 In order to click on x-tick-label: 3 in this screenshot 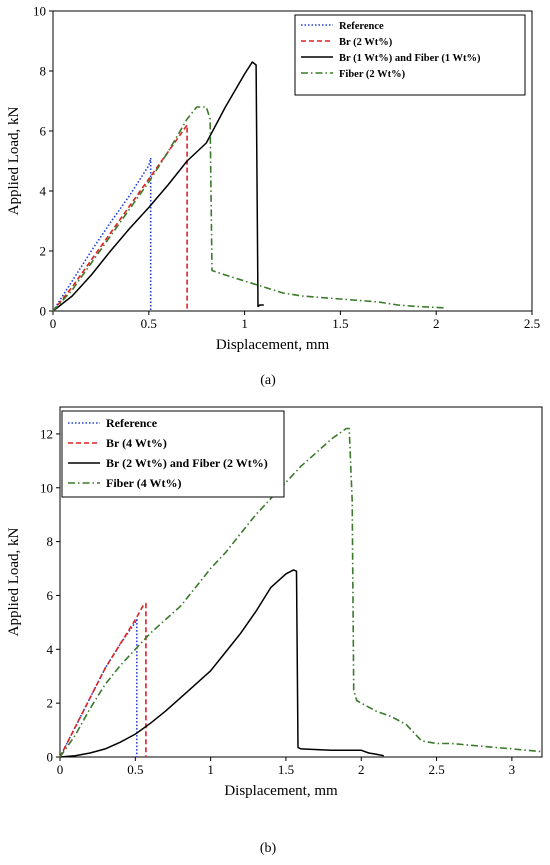, I will do `click(512, 769)`.